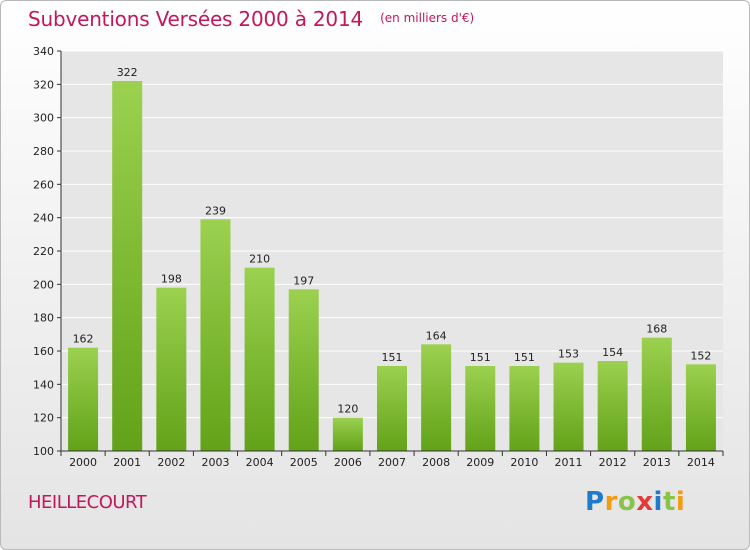 The width and height of the screenshot is (750, 550). I want to click on value-label-2002: 198, so click(171, 279).